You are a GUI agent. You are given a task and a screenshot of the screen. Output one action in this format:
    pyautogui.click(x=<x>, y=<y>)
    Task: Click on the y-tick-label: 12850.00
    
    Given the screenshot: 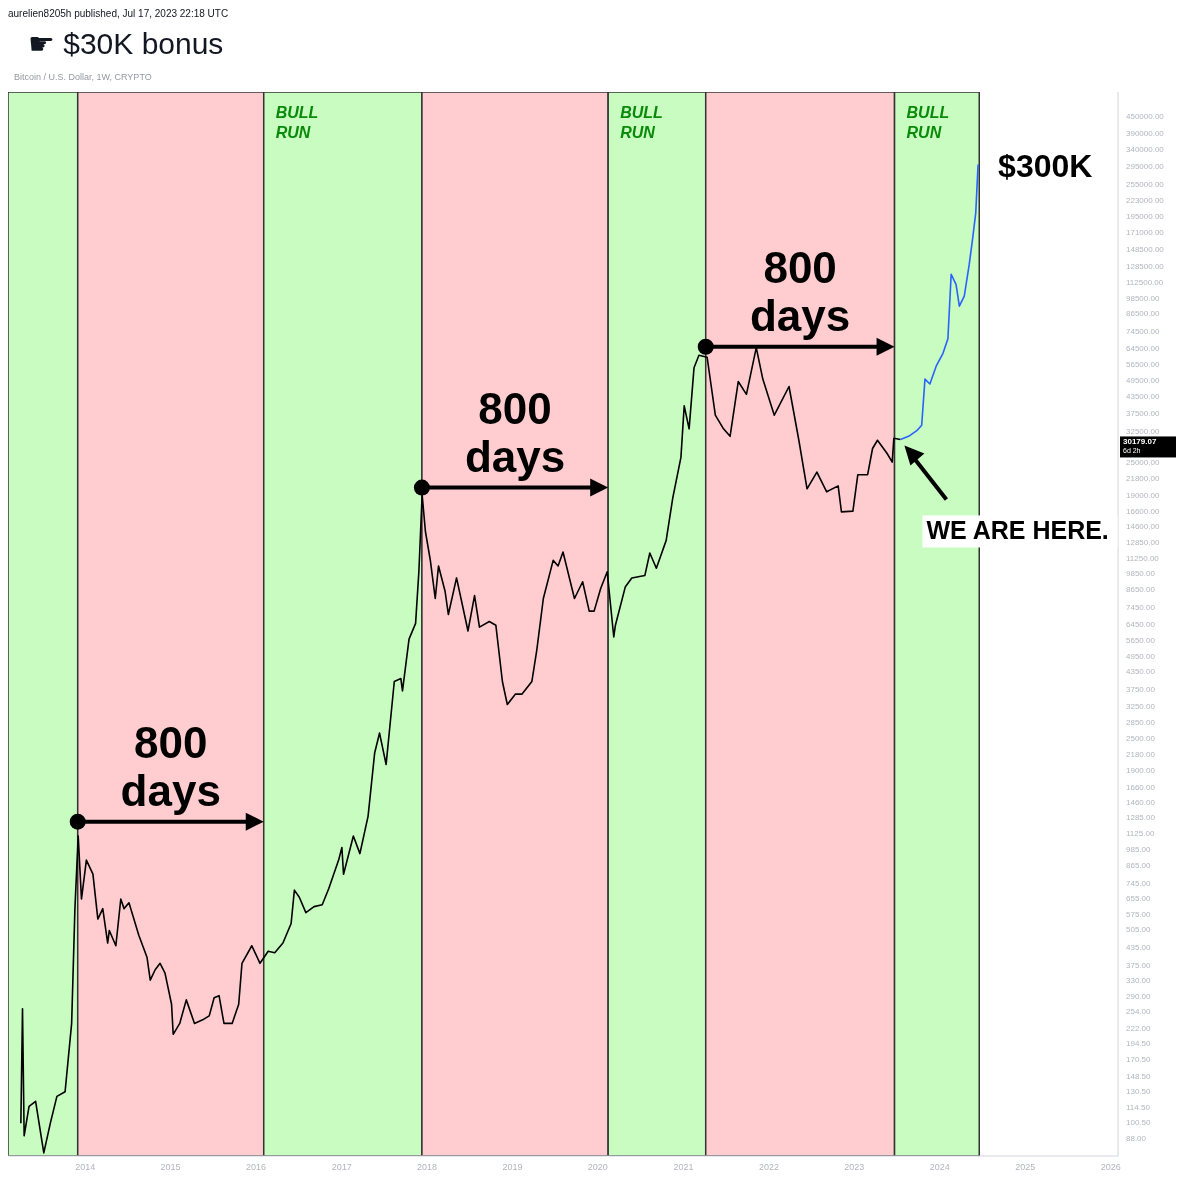 What is the action you would take?
    pyautogui.click(x=1143, y=542)
    